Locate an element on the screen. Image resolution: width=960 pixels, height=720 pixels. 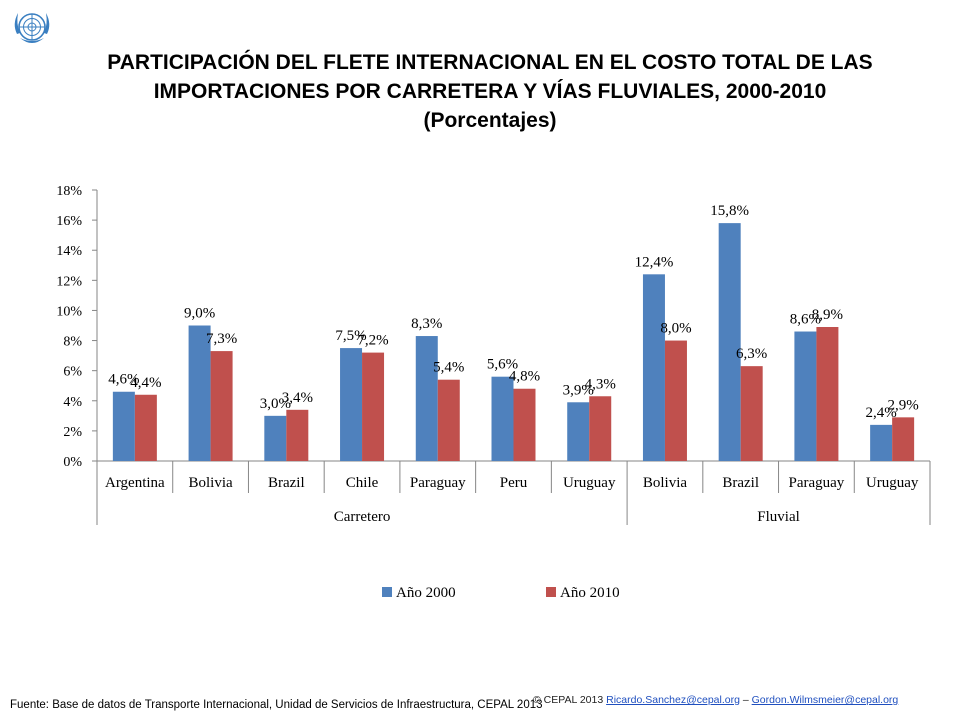
y-tick-label: 10% is located at coordinates (69, 311).